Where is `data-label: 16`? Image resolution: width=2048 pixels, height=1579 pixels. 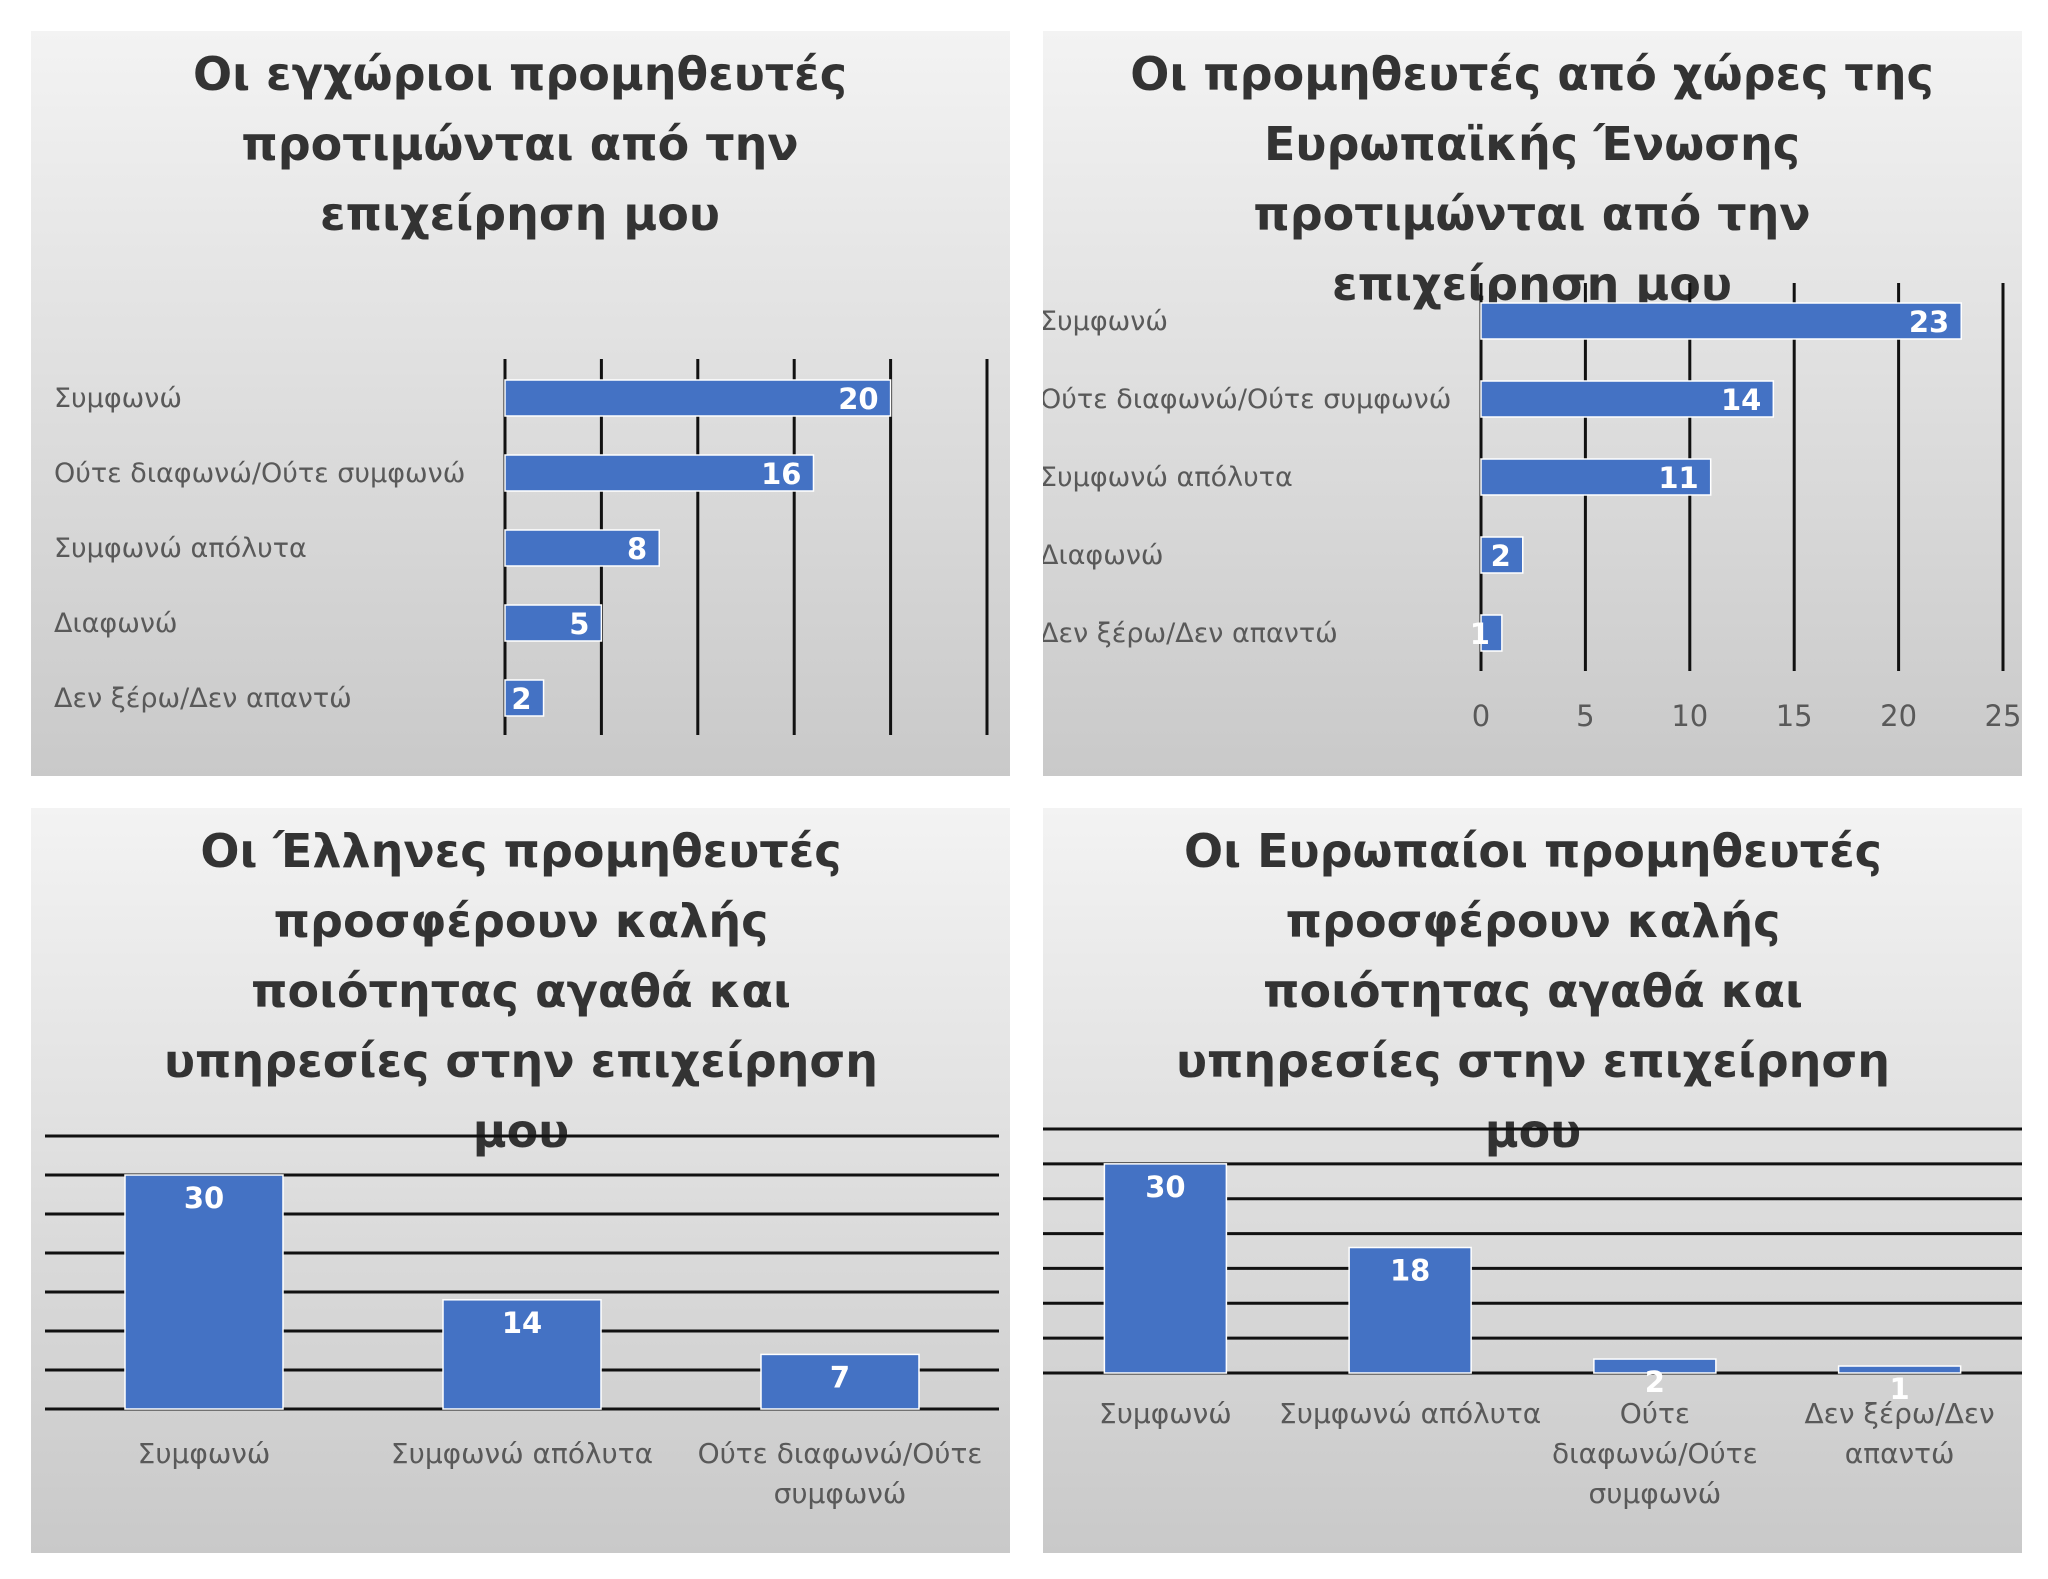
data-label: 16 is located at coordinates (781, 474).